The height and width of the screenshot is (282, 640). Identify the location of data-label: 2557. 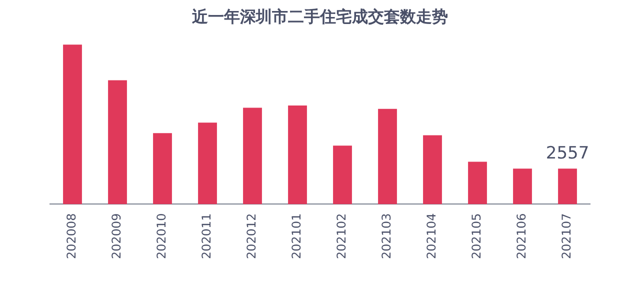
(568, 154).